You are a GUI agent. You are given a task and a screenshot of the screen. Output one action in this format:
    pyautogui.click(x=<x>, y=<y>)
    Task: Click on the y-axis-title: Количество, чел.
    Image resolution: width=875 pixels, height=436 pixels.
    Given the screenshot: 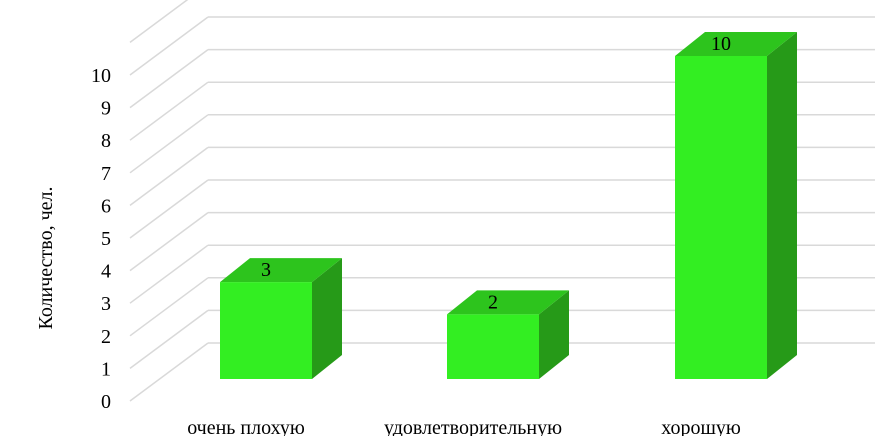 What is the action you would take?
    pyautogui.click(x=46, y=257)
    